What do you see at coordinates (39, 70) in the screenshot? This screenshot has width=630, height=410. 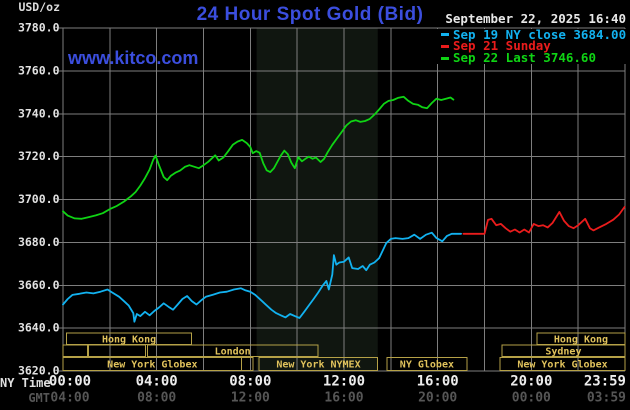 I see `y-tick-label: 3760.0` at bounding box center [39, 70].